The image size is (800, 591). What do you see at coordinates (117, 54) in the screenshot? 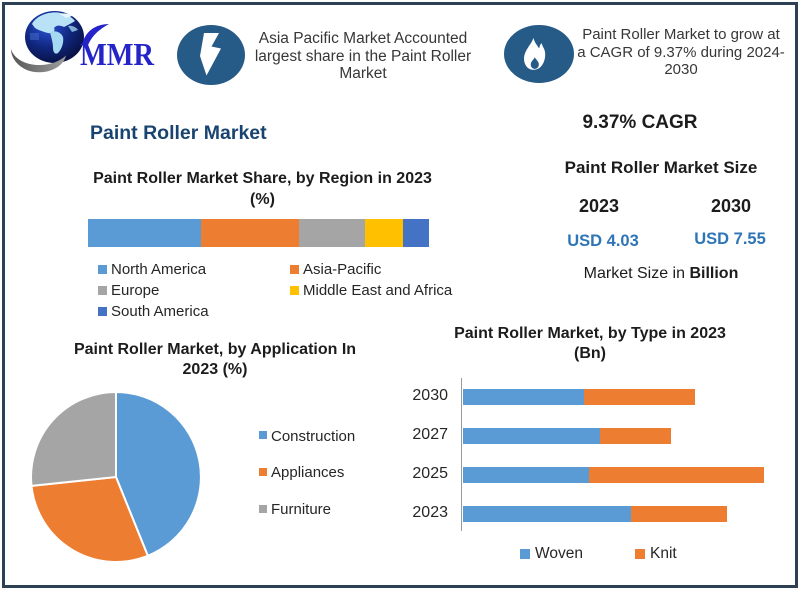
I see `svg-text: MMR` at bounding box center [117, 54].